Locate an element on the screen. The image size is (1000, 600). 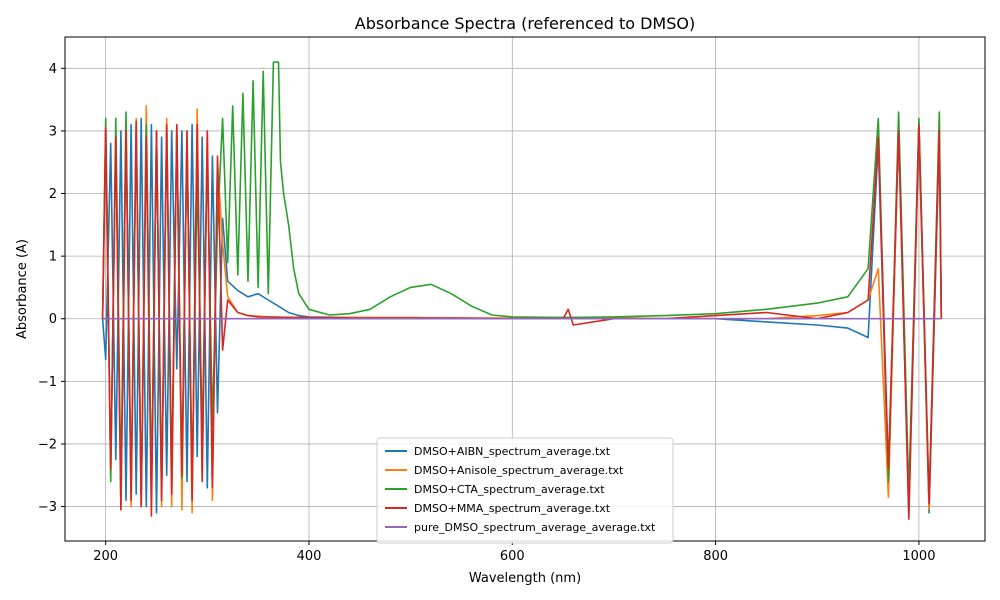
chart-title: Absorbance Spectra (referenced to DMSO) is located at coordinates (525, 23).